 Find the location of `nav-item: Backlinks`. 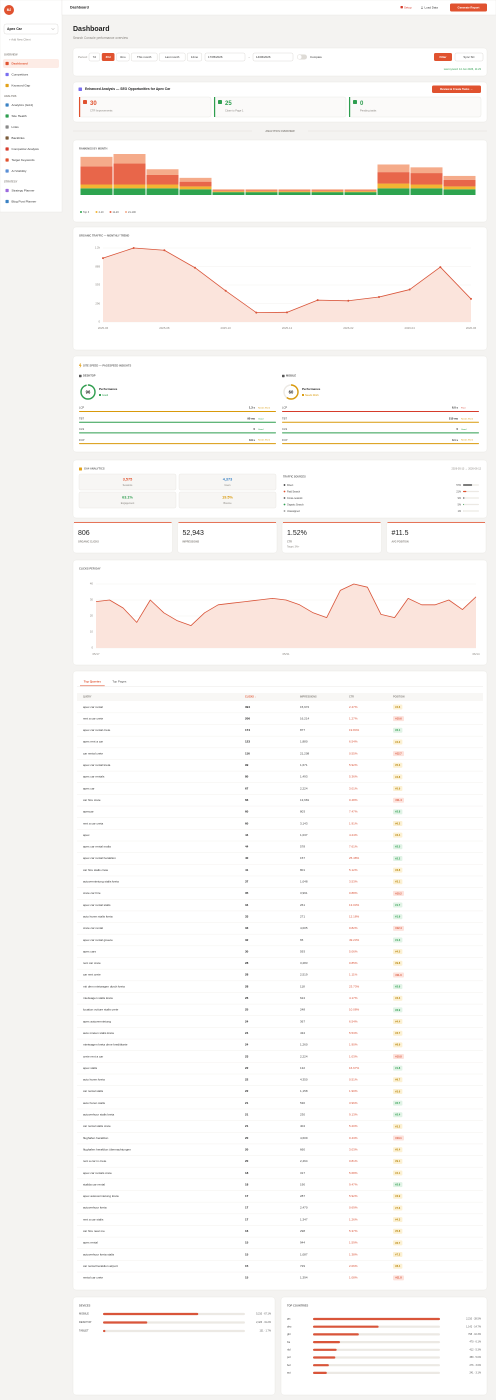

nav-item: Backlinks is located at coordinates (19, 138).